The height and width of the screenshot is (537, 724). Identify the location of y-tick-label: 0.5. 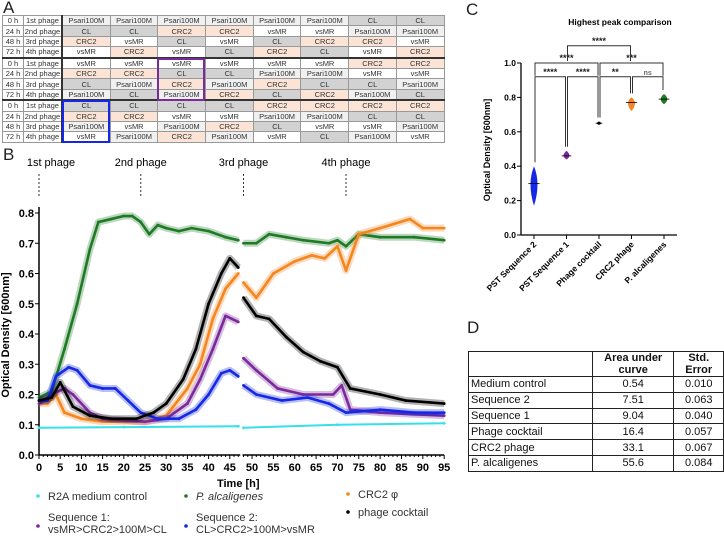
(26, 305).